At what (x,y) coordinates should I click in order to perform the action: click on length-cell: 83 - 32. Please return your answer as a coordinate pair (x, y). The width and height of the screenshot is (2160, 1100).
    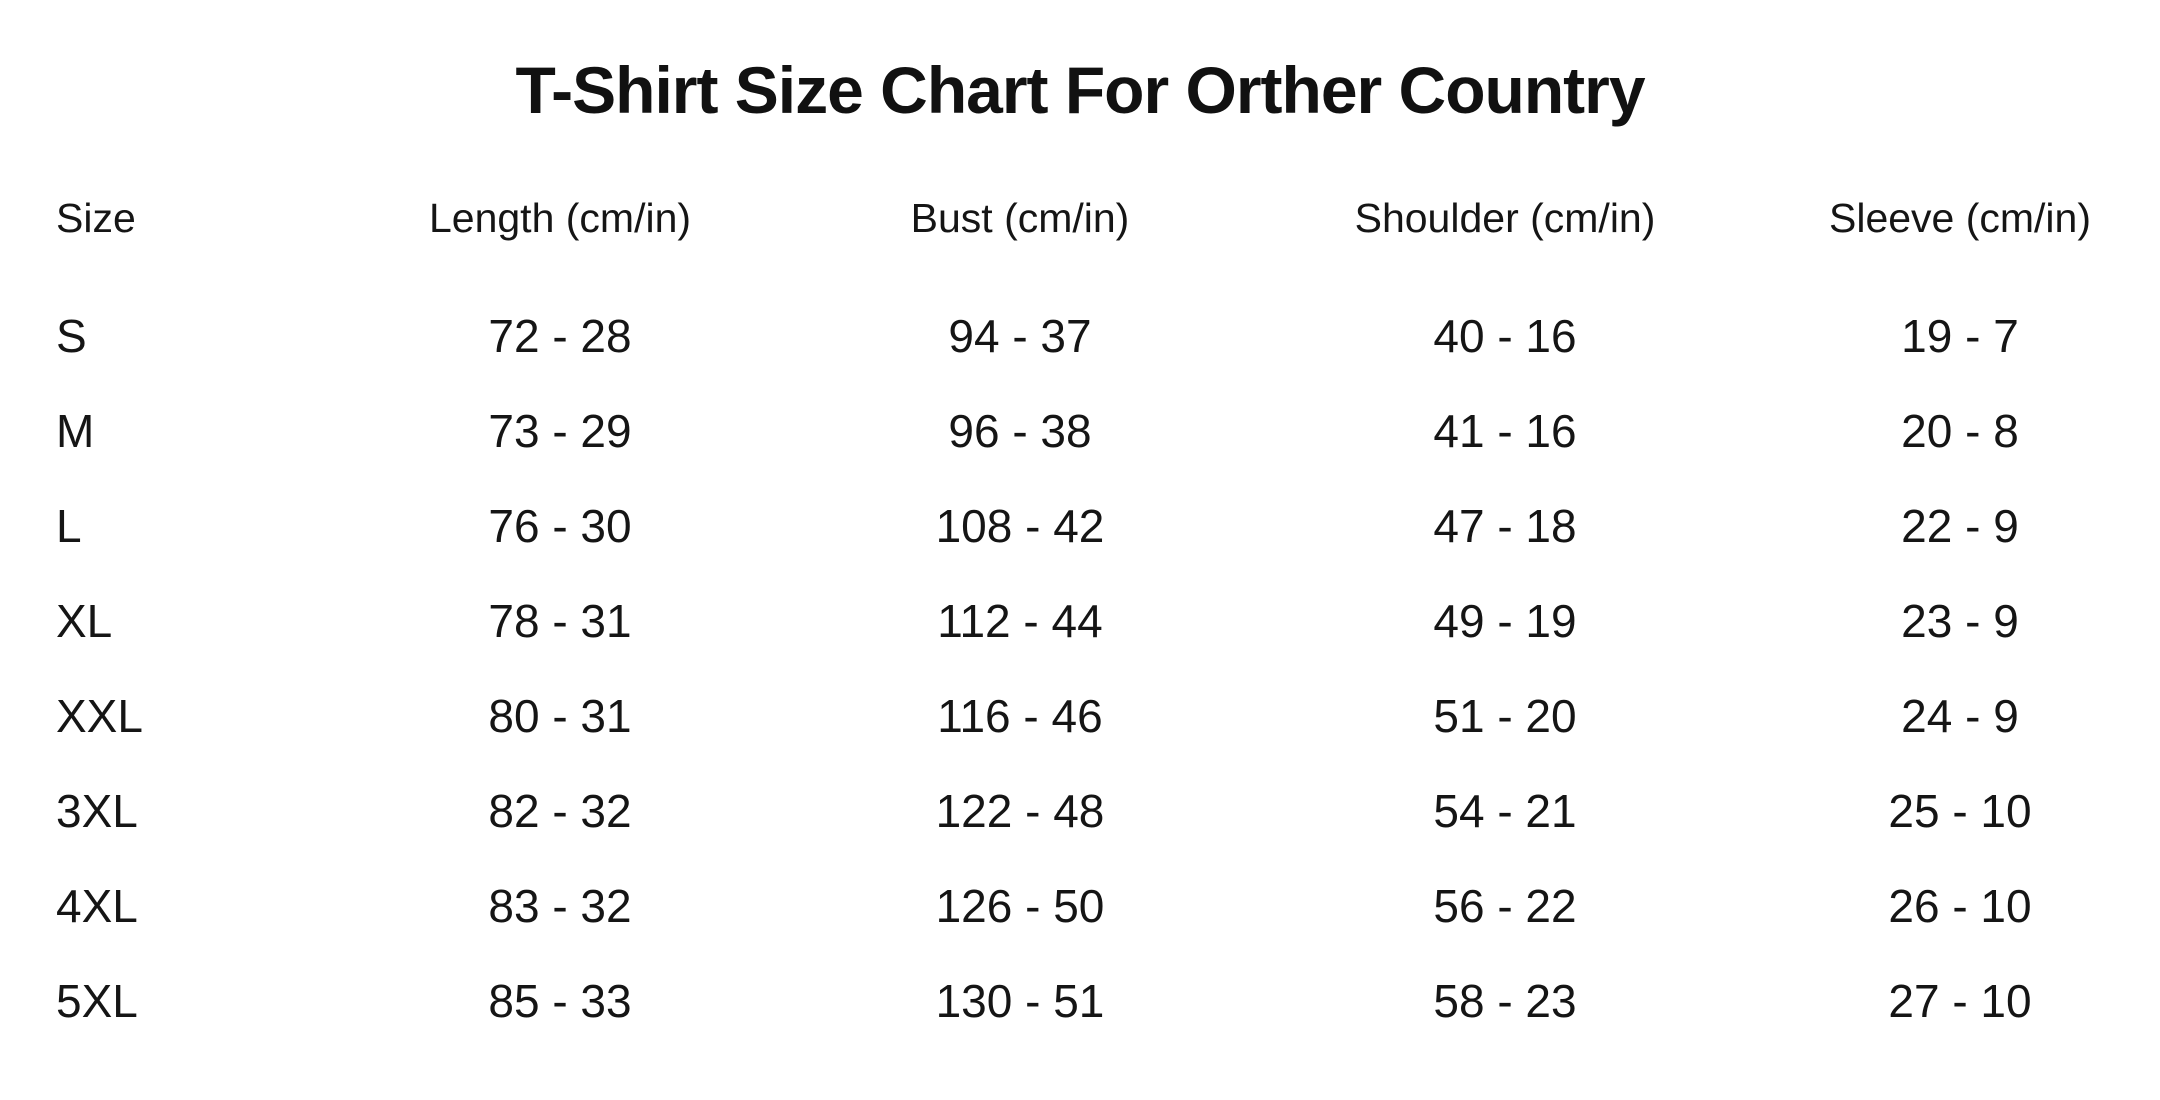
    Looking at the image, I should click on (560, 905).